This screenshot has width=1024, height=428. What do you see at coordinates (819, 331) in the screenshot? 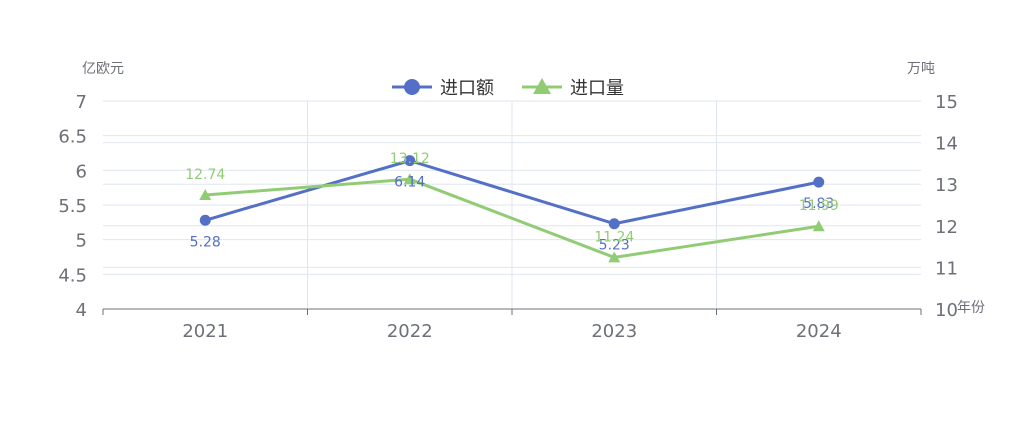
I see `x-tick-label: 2024` at bounding box center [819, 331].